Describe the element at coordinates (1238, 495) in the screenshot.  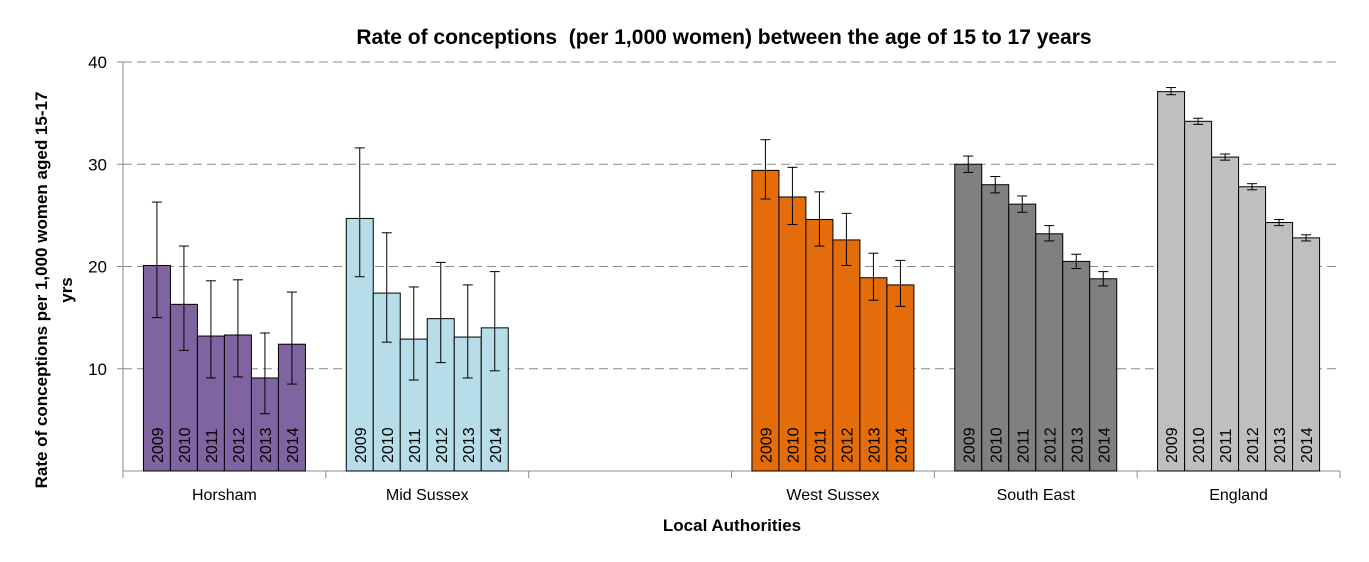
I see `category-label: England` at that location.